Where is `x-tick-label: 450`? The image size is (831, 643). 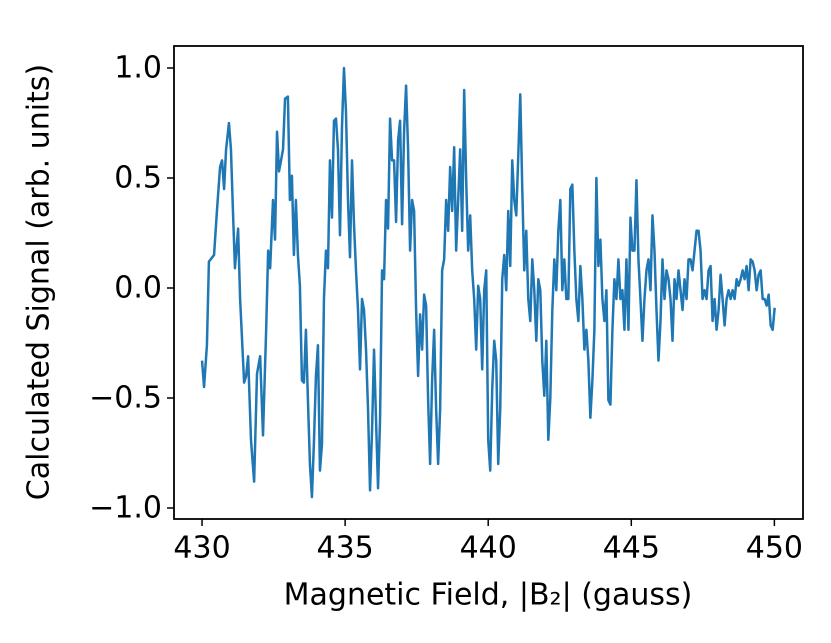
x-tick-label: 450 is located at coordinates (774, 548).